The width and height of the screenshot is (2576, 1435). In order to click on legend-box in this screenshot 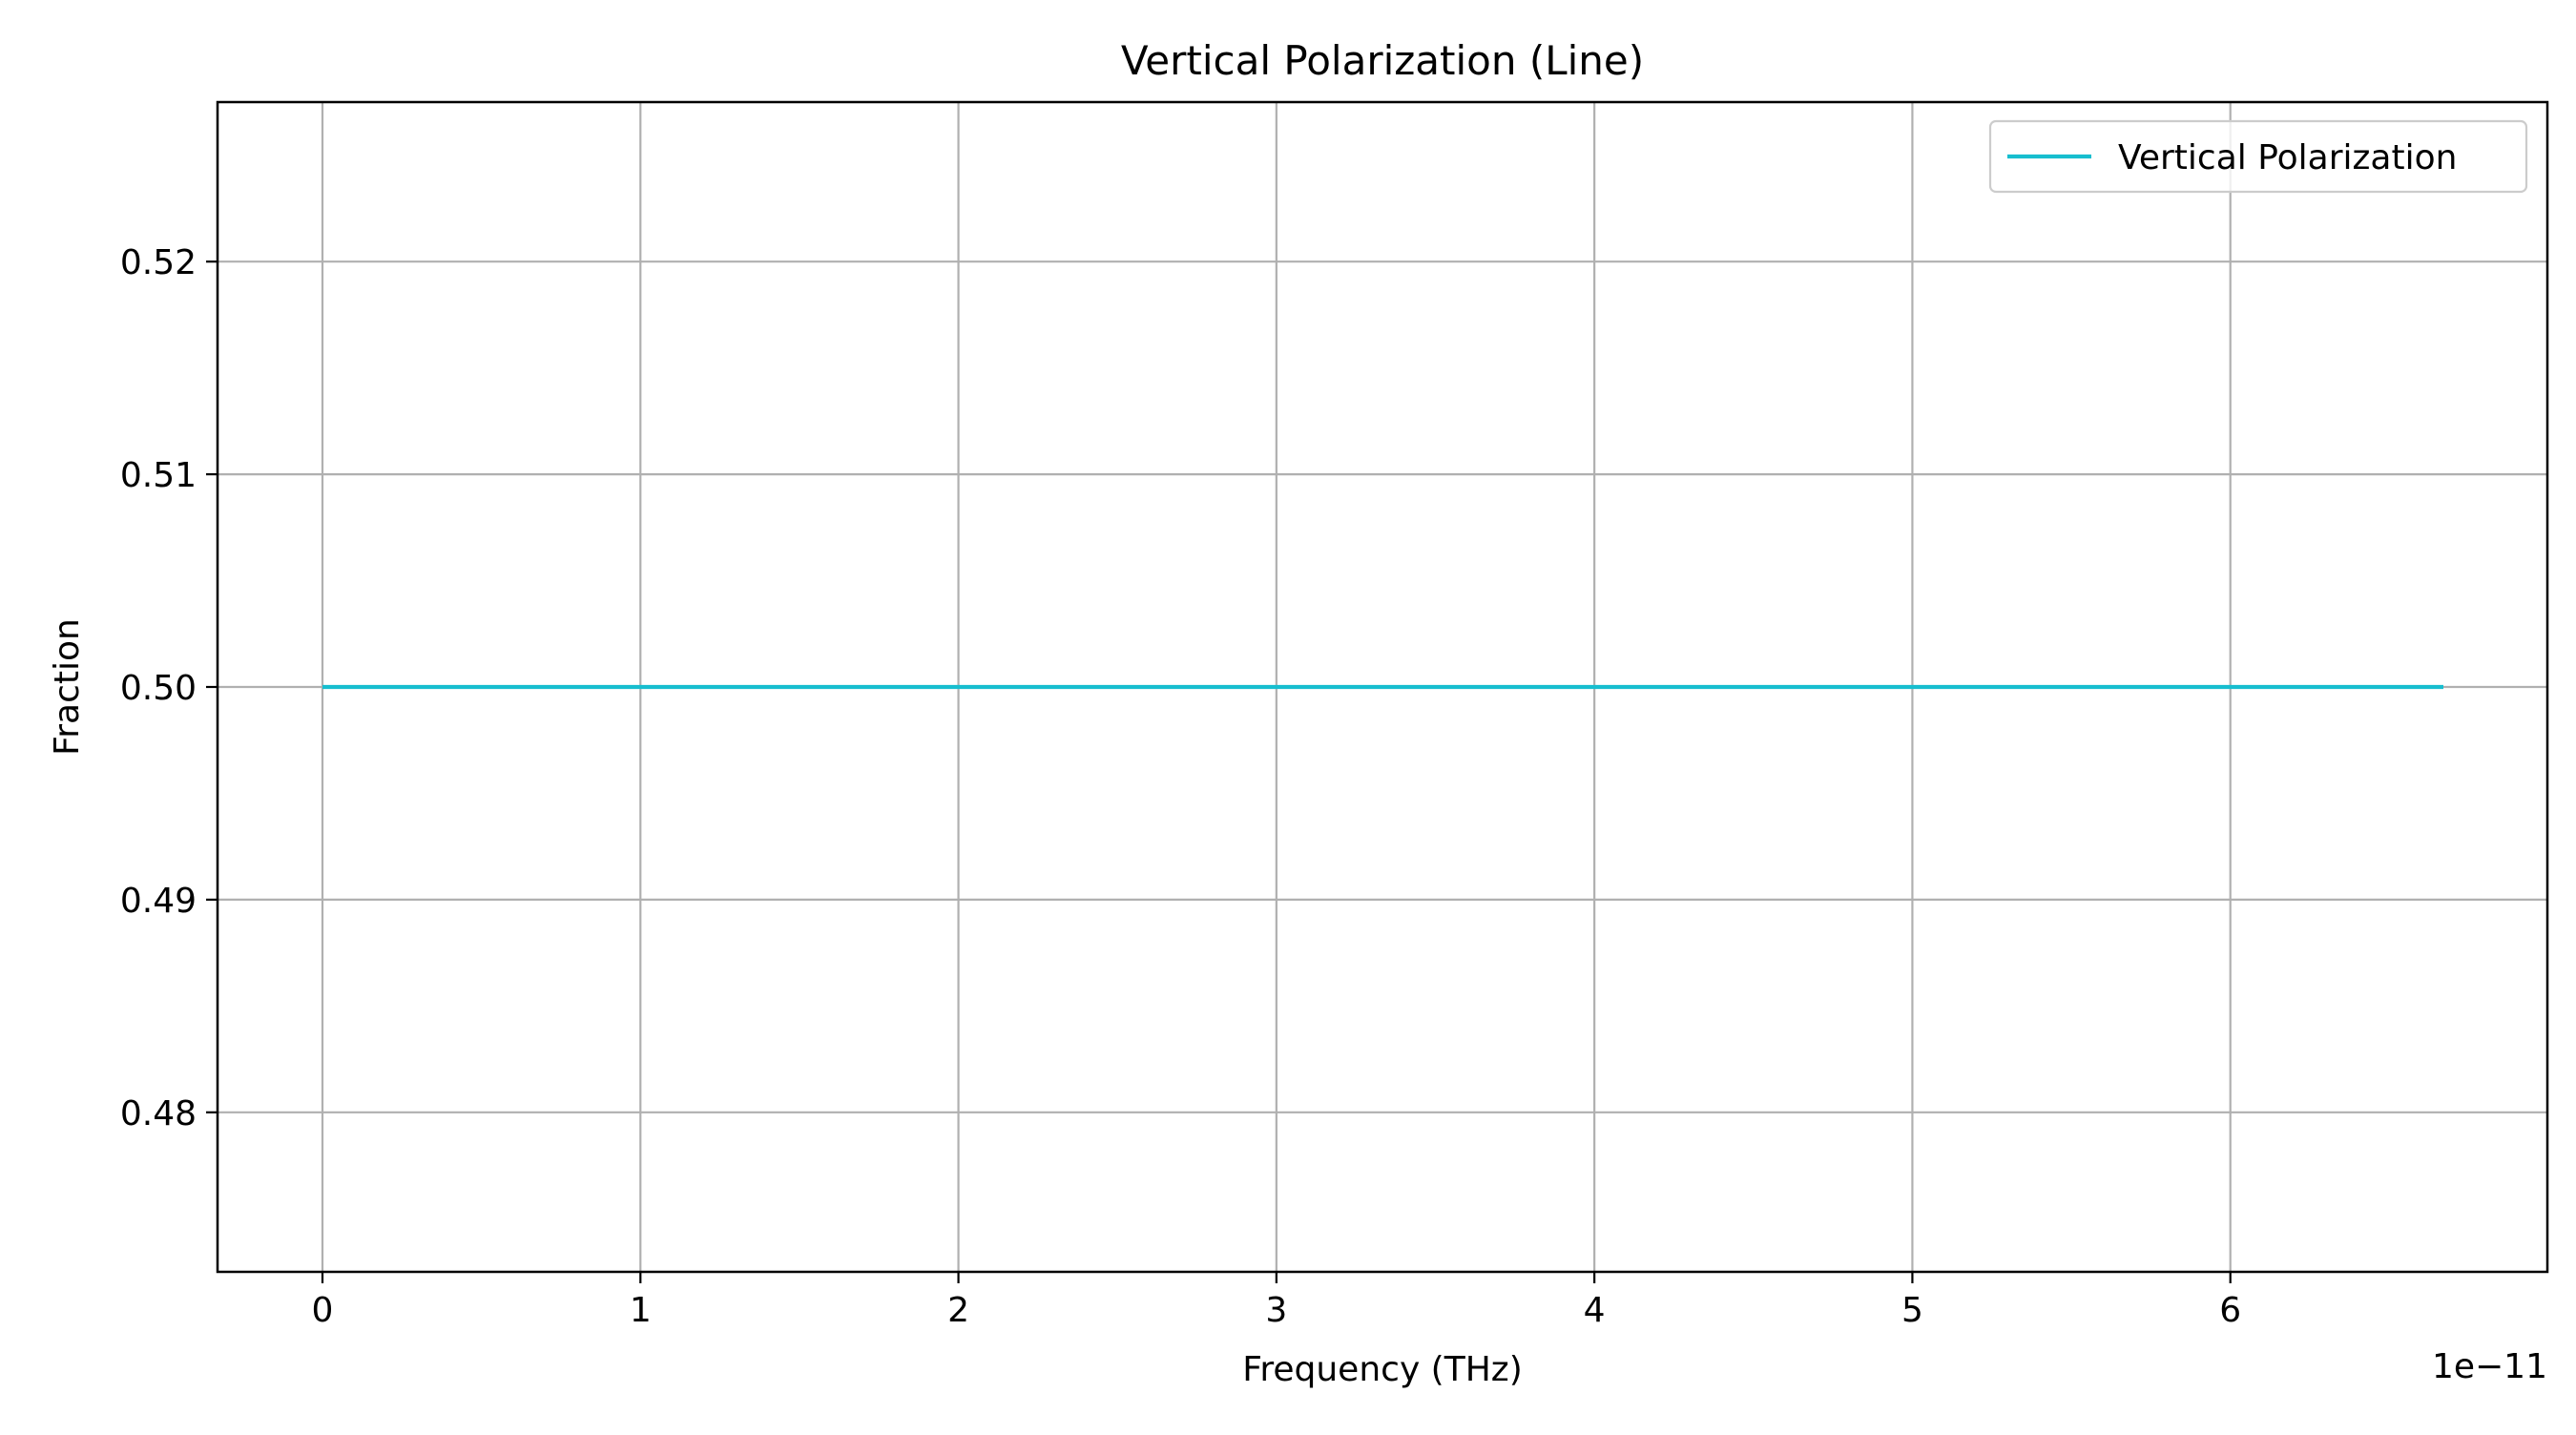, I will do `click(2258, 156)`.